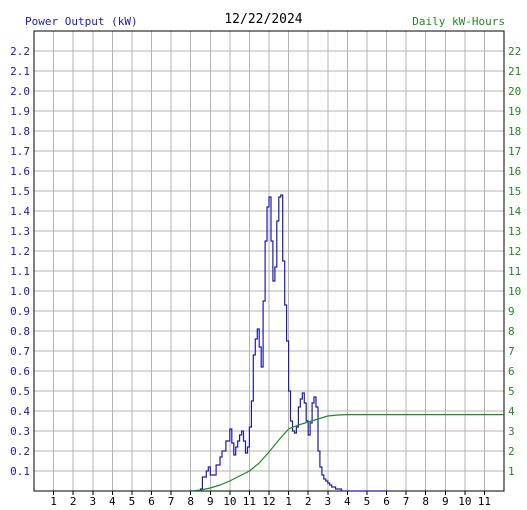  Describe the element at coordinates (20, 391) in the screenshot. I see `y-left-tick-label: 0.5` at that location.